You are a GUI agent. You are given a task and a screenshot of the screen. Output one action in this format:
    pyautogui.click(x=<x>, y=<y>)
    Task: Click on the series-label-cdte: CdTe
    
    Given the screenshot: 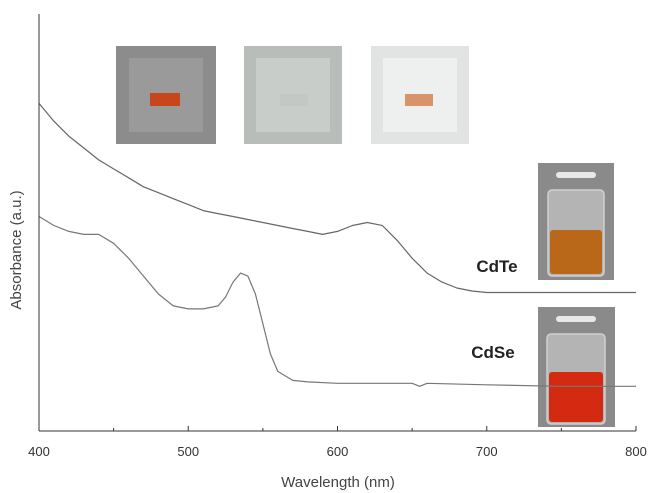 What is the action you would take?
    pyautogui.click(x=496, y=266)
    